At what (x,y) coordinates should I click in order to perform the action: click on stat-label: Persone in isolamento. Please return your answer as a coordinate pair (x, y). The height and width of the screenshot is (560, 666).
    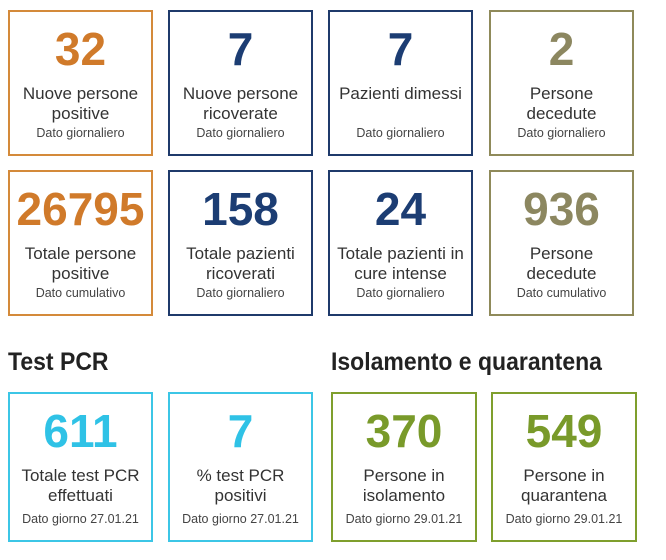
    Looking at the image, I should click on (404, 485).